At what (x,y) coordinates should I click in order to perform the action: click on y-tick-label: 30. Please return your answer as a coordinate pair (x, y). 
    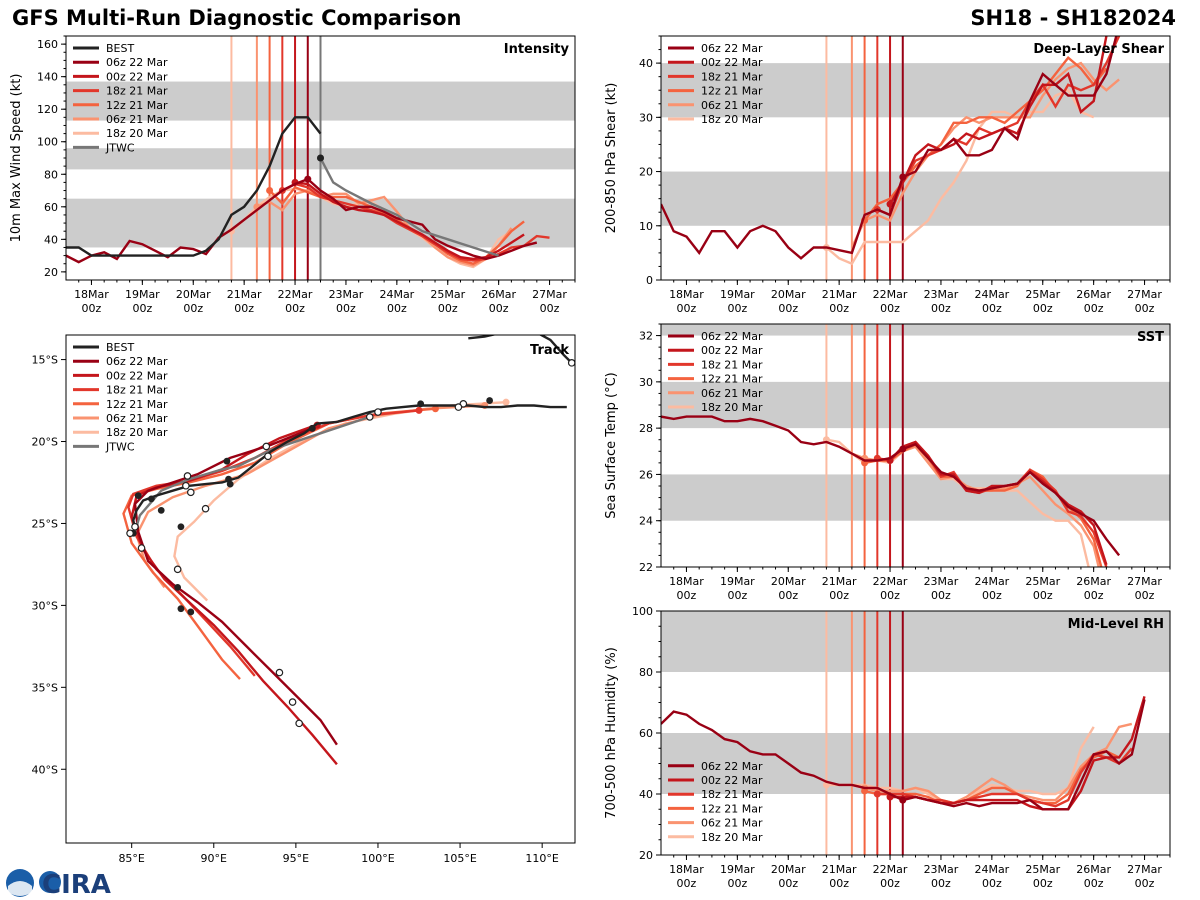
    Looking at the image, I should click on (646, 117).